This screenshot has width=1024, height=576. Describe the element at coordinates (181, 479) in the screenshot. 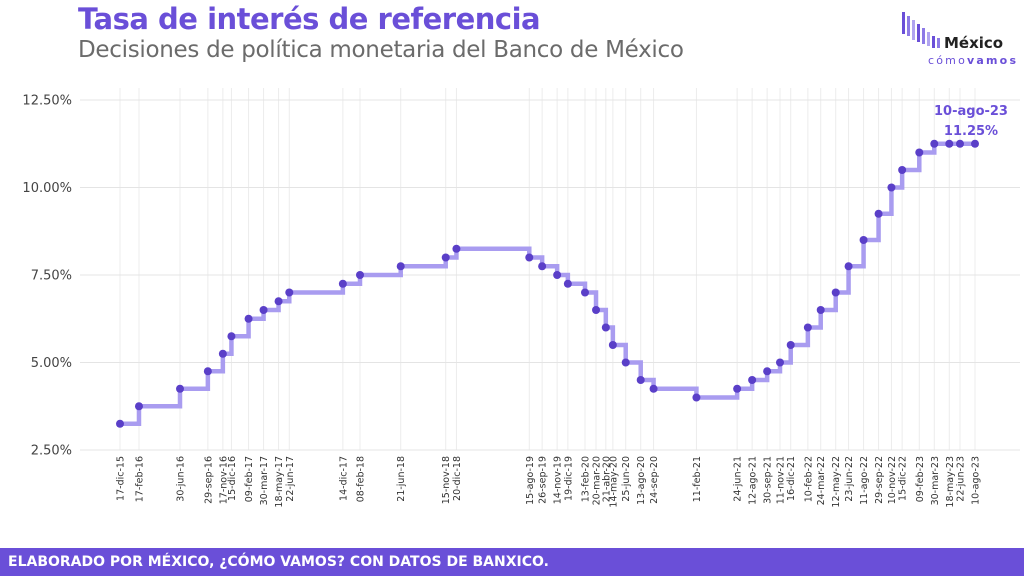

I see `x-tick-label: 30-jun-16` at that location.